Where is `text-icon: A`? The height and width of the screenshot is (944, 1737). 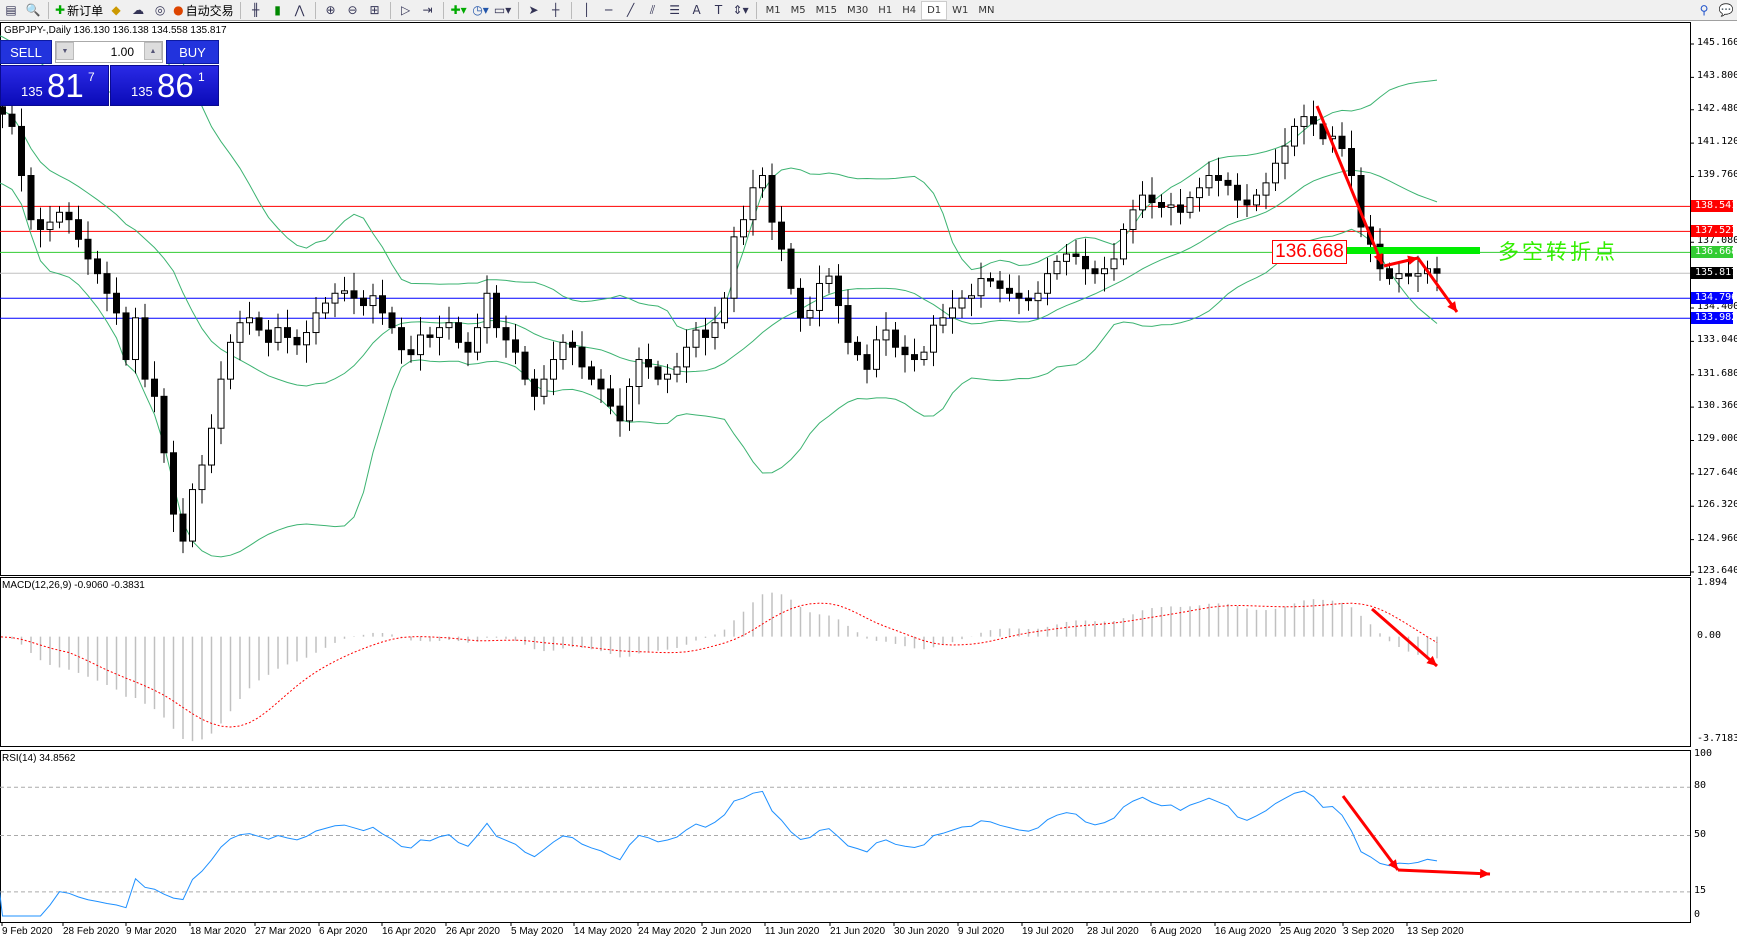
text-icon: A is located at coordinates (696, 10).